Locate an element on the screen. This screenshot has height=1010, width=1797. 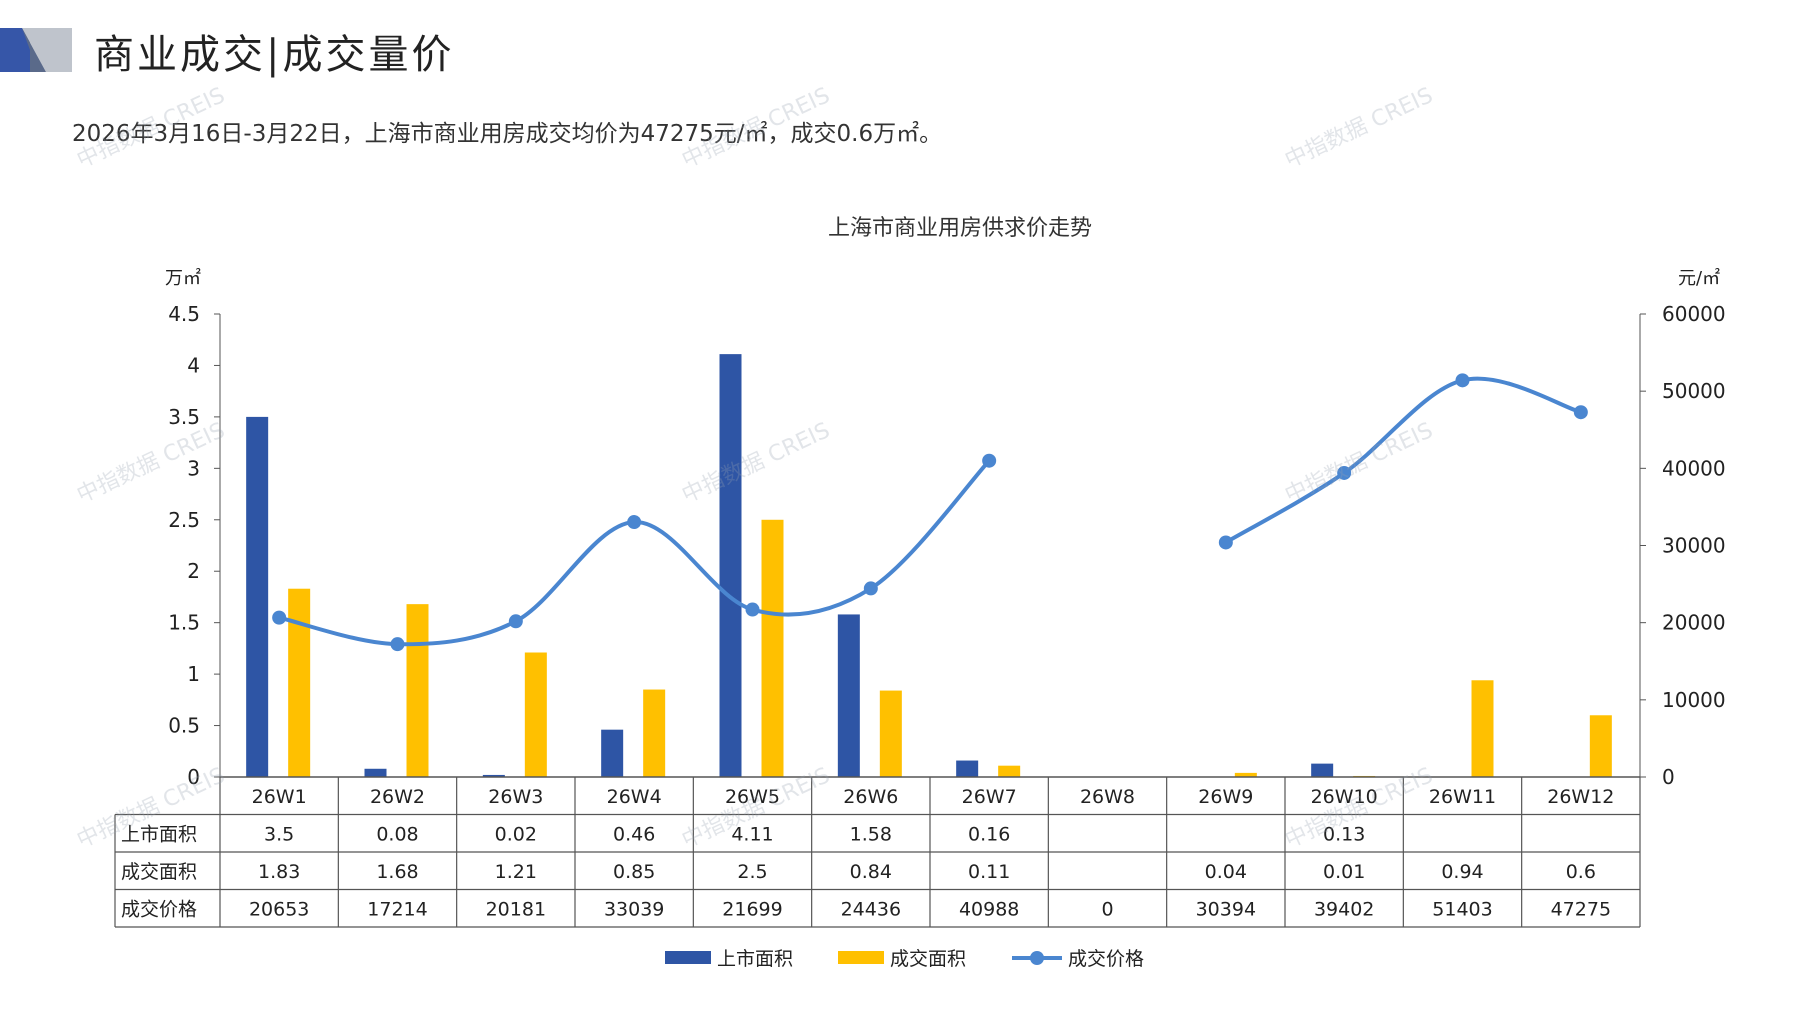
table-cell-value: 17214 is located at coordinates (397, 910).